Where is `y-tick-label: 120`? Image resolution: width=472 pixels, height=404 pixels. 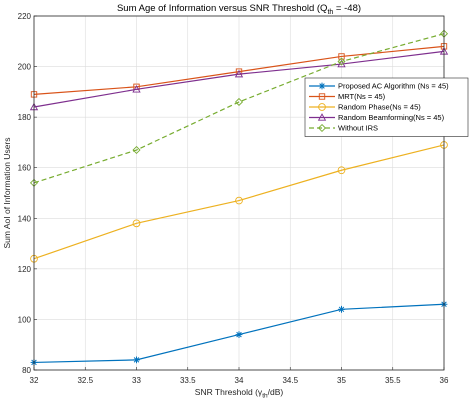 y-tick-label: 120 is located at coordinates (25, 269).